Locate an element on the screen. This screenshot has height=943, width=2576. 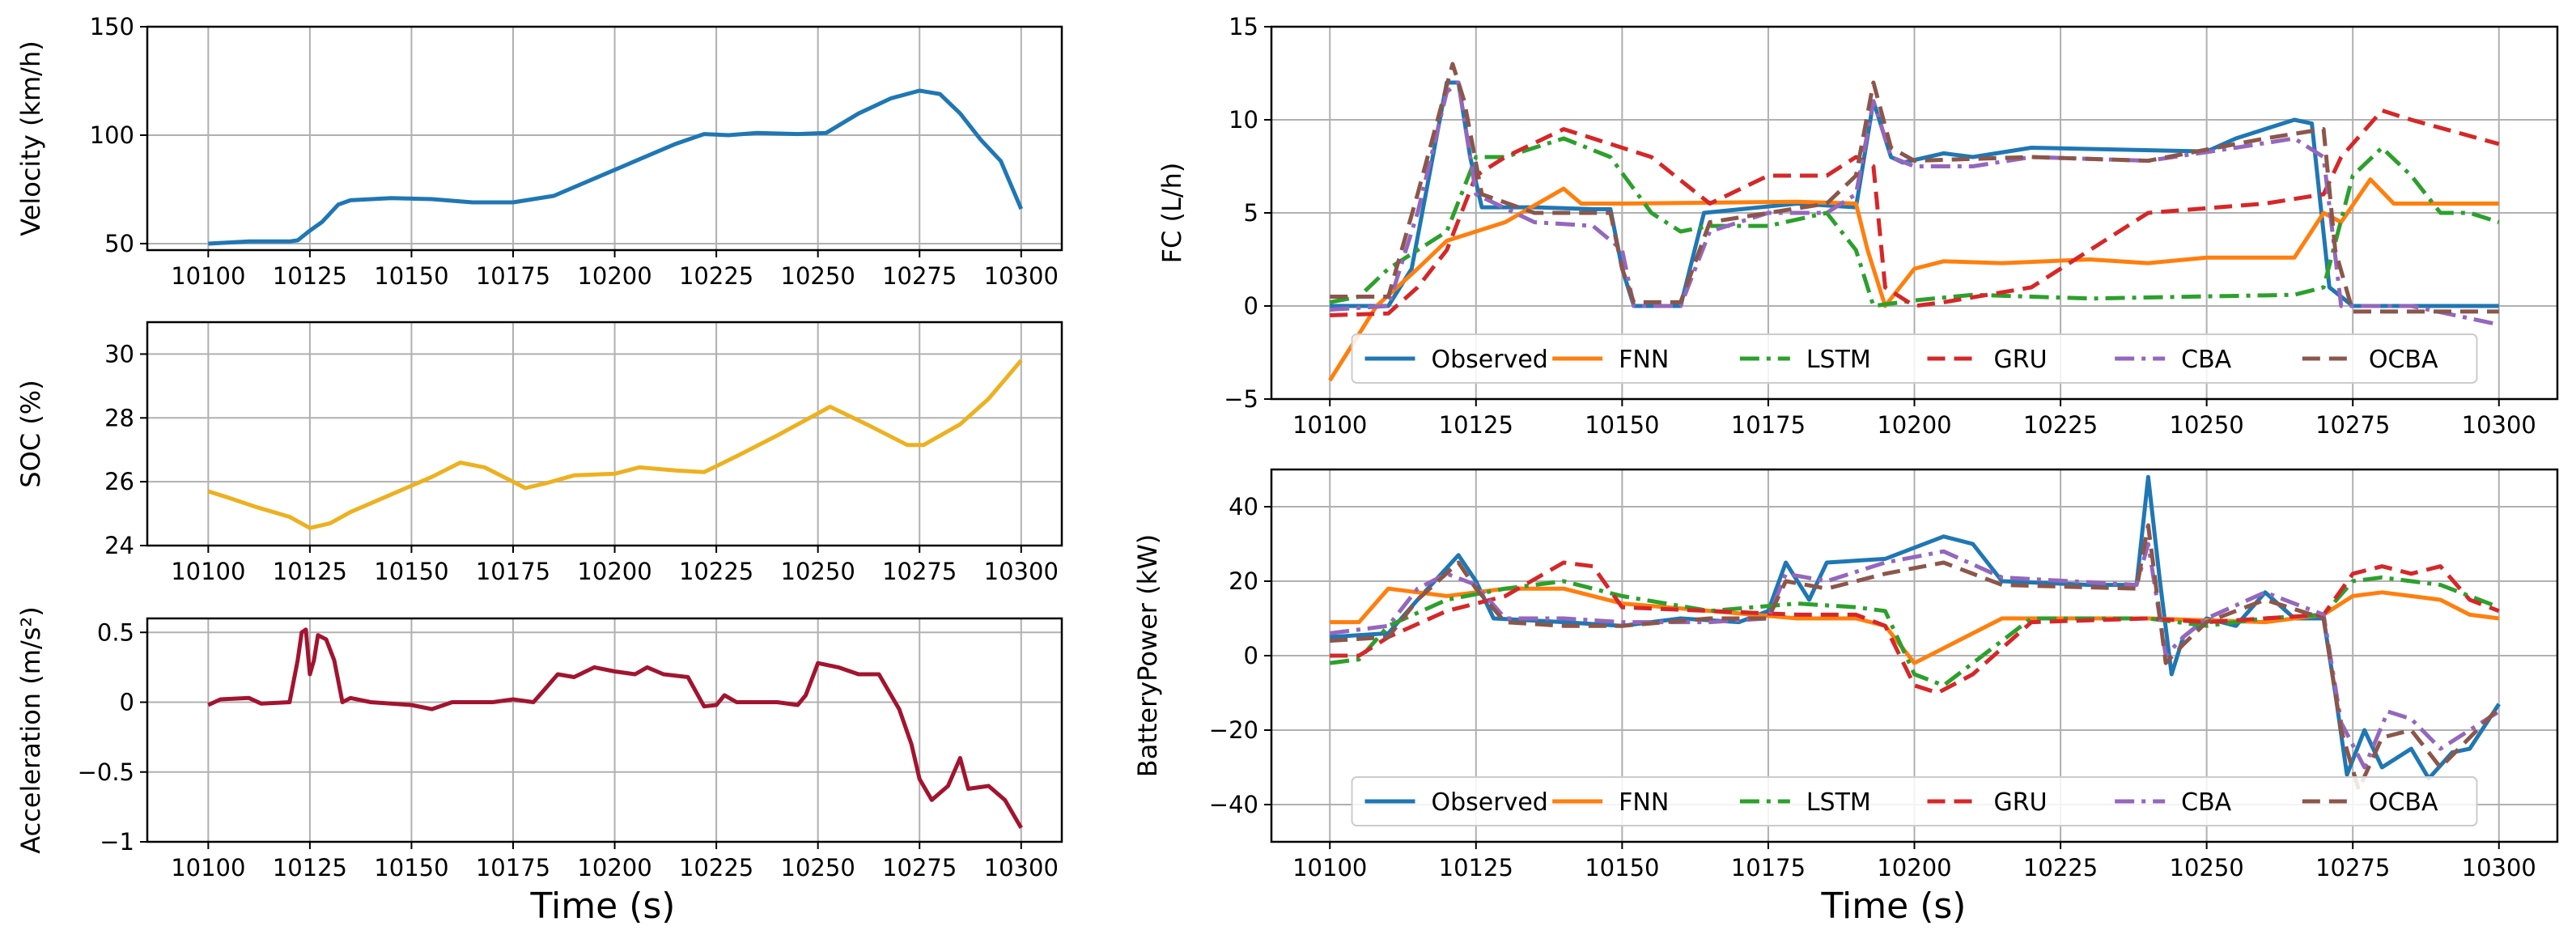
series-line-ocba is located at coordinates (1915, 657).